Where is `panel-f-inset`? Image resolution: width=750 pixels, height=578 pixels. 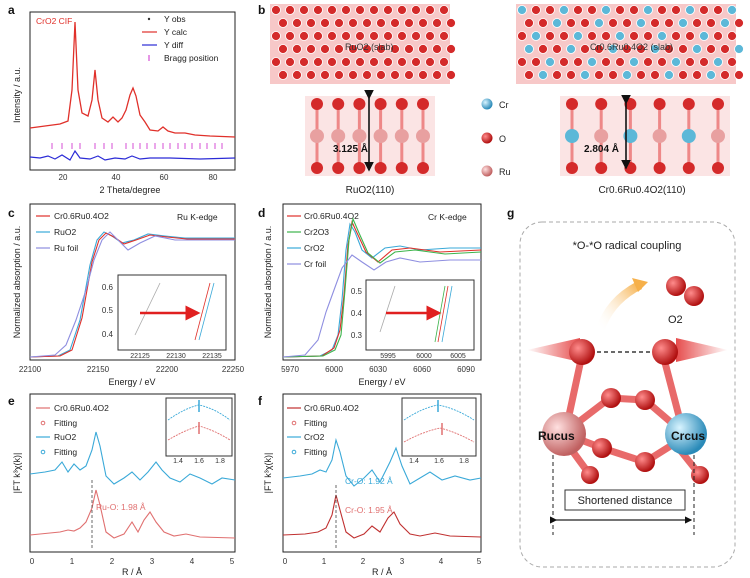 panel-f-inset is located at coordinates (439, 427).